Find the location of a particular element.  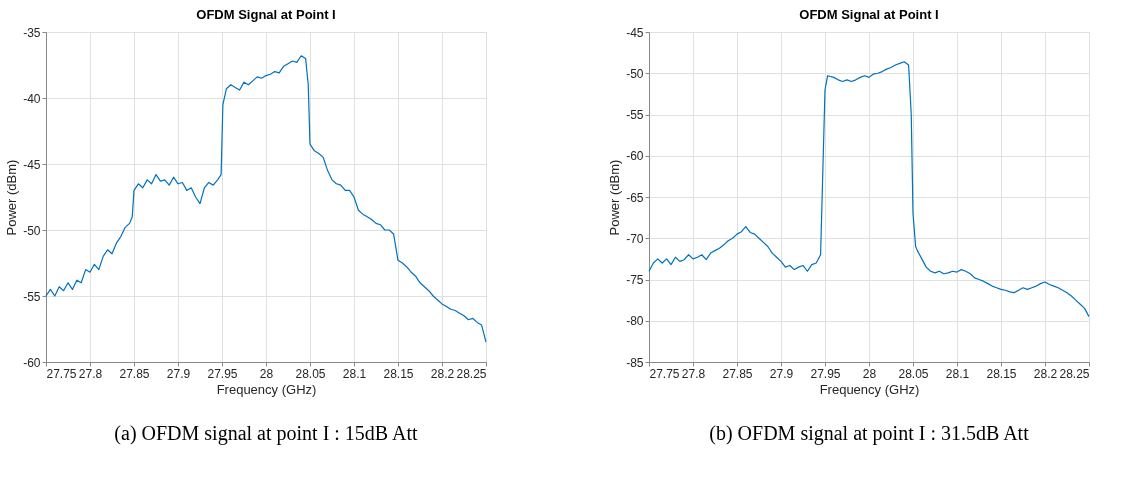

y-tick-label: -65 is located at coordinates (635, 197).